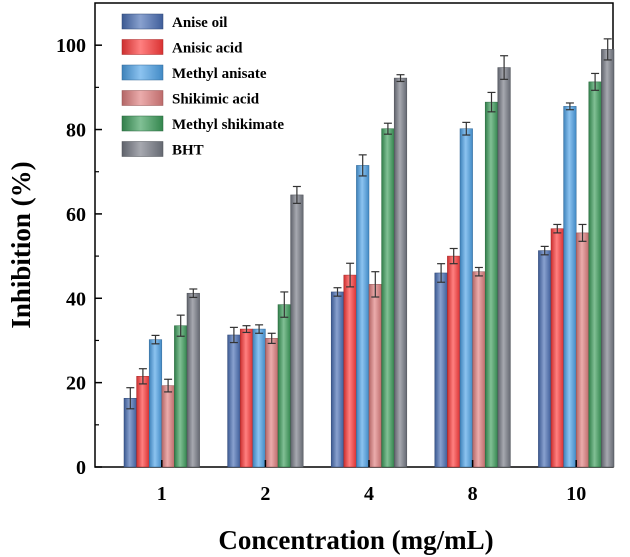 The image size is (630, 557). I want to click on legend-label: Anise oil, so click(199, 23).